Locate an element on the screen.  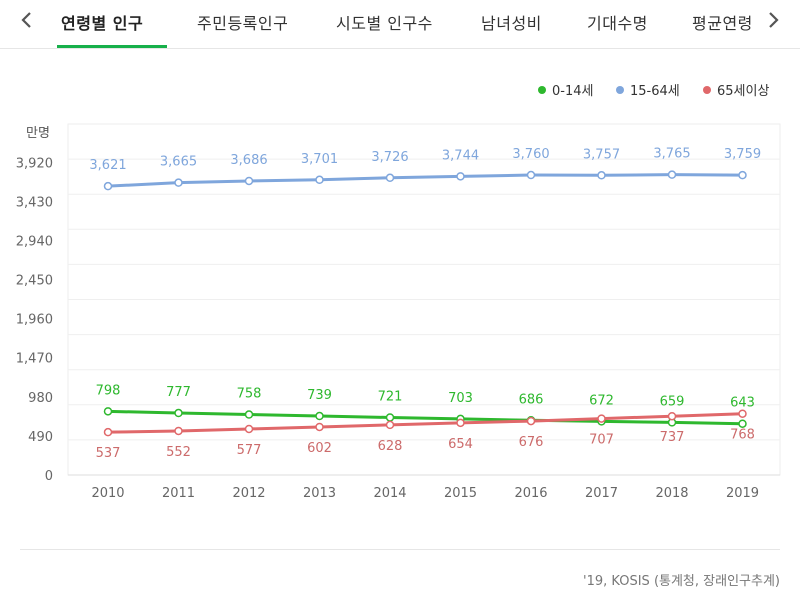
legend-item-15-64: 15-64세 is located at coordinates (648, 89).